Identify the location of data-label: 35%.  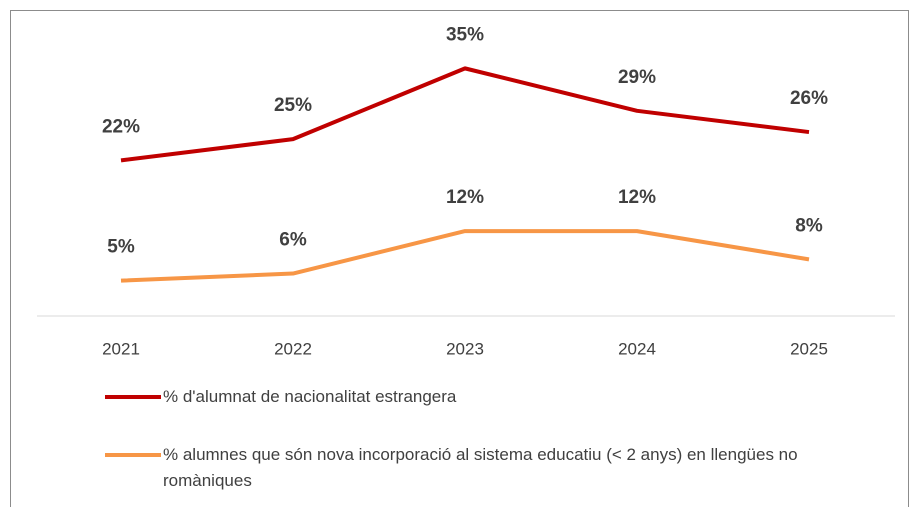
(465, 34).